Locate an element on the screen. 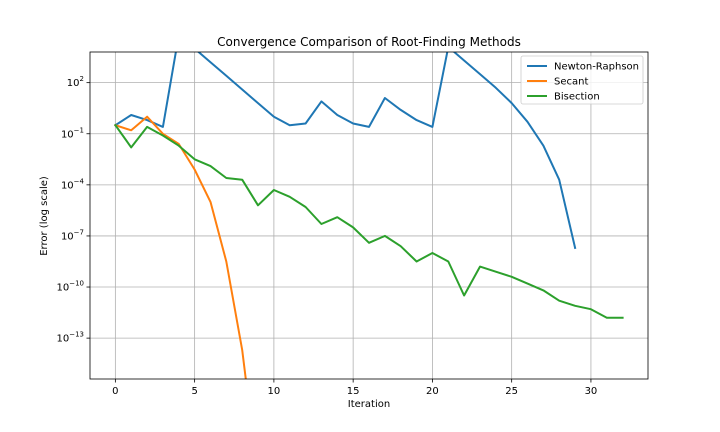  x-tick-label: 25 is located at coordinates (511, 391).